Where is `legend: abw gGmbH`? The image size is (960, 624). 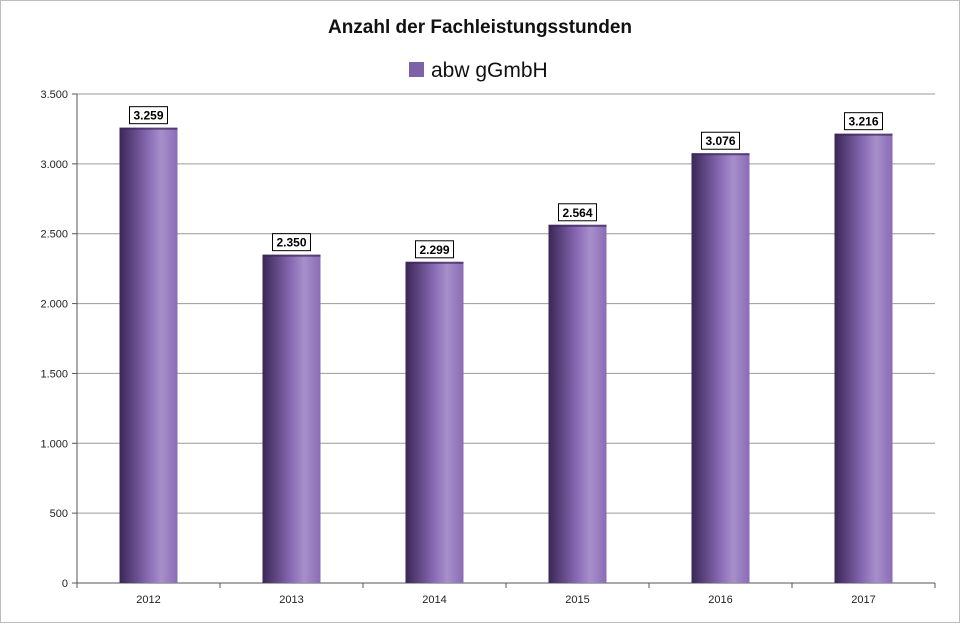
legend: abw gGmbH is located at coordinates (478, 70).